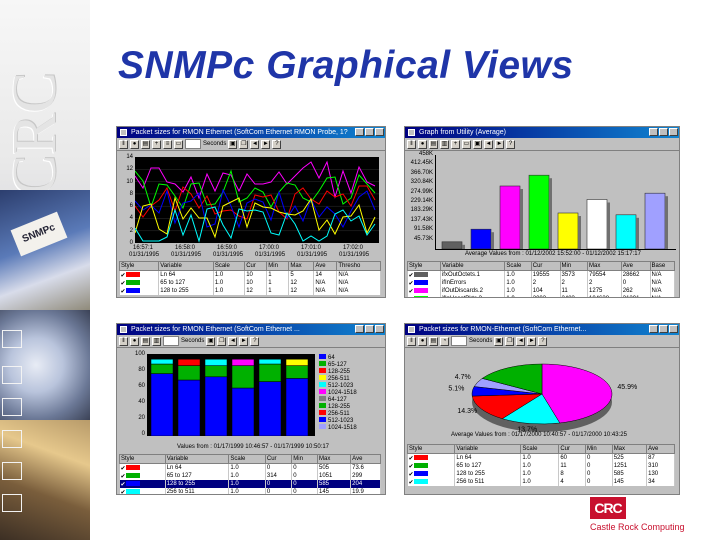 The image size is (720, 540). What do you see at coordinates (167, 144) in the screenshot?
I see `properties-icon: ≡` at bounding box center [167, 144].